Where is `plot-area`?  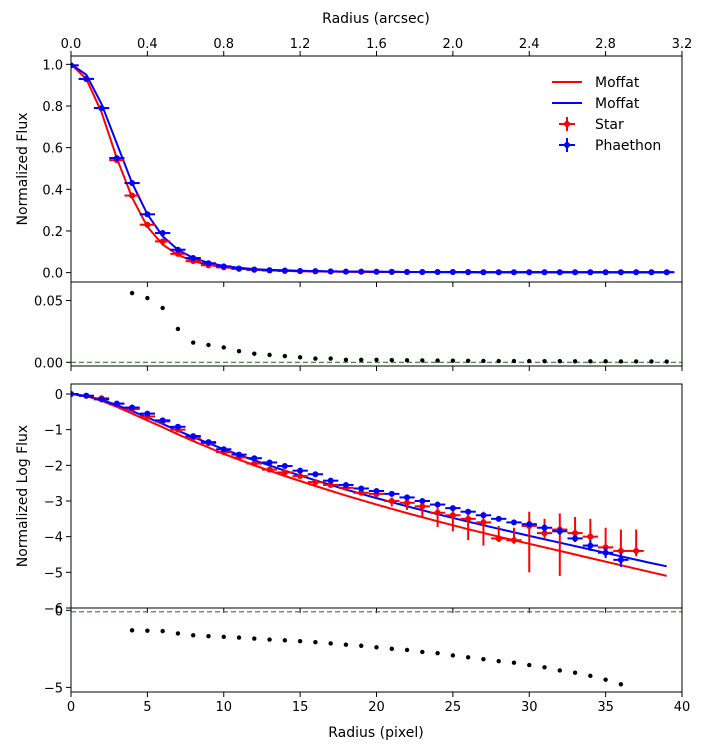 plot-area is located at coordinates (399, 327).